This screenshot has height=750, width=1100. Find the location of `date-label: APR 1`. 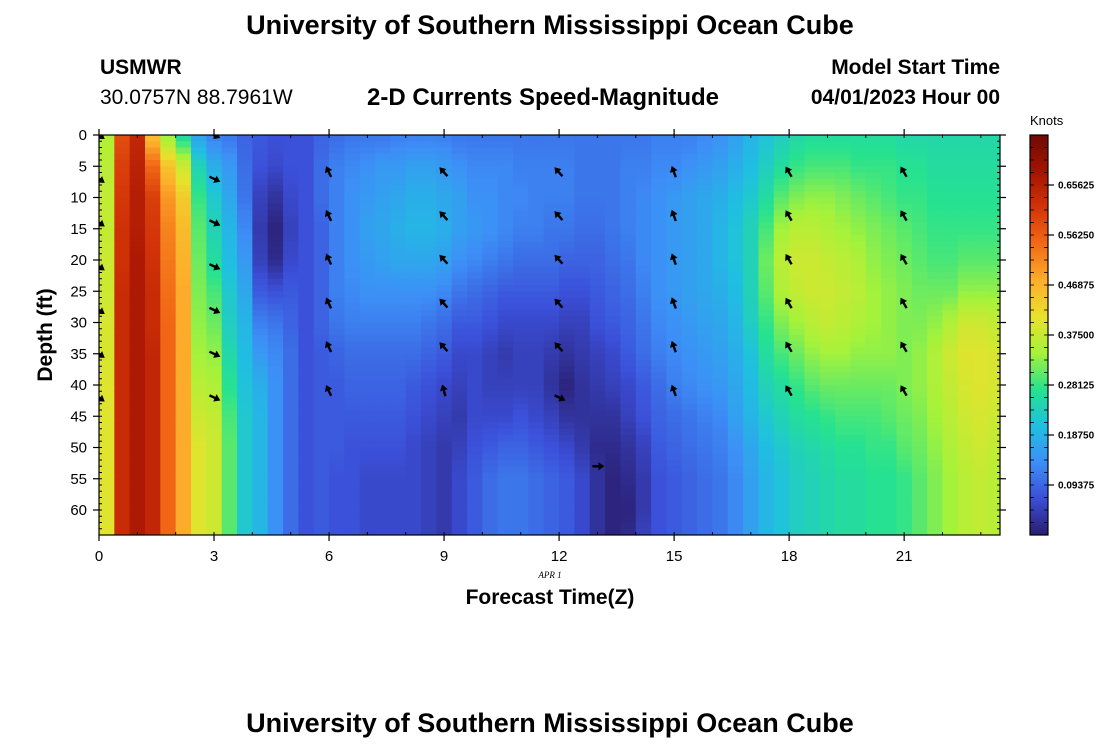

date-label: APR 1 is located at coordinates (549, 575).